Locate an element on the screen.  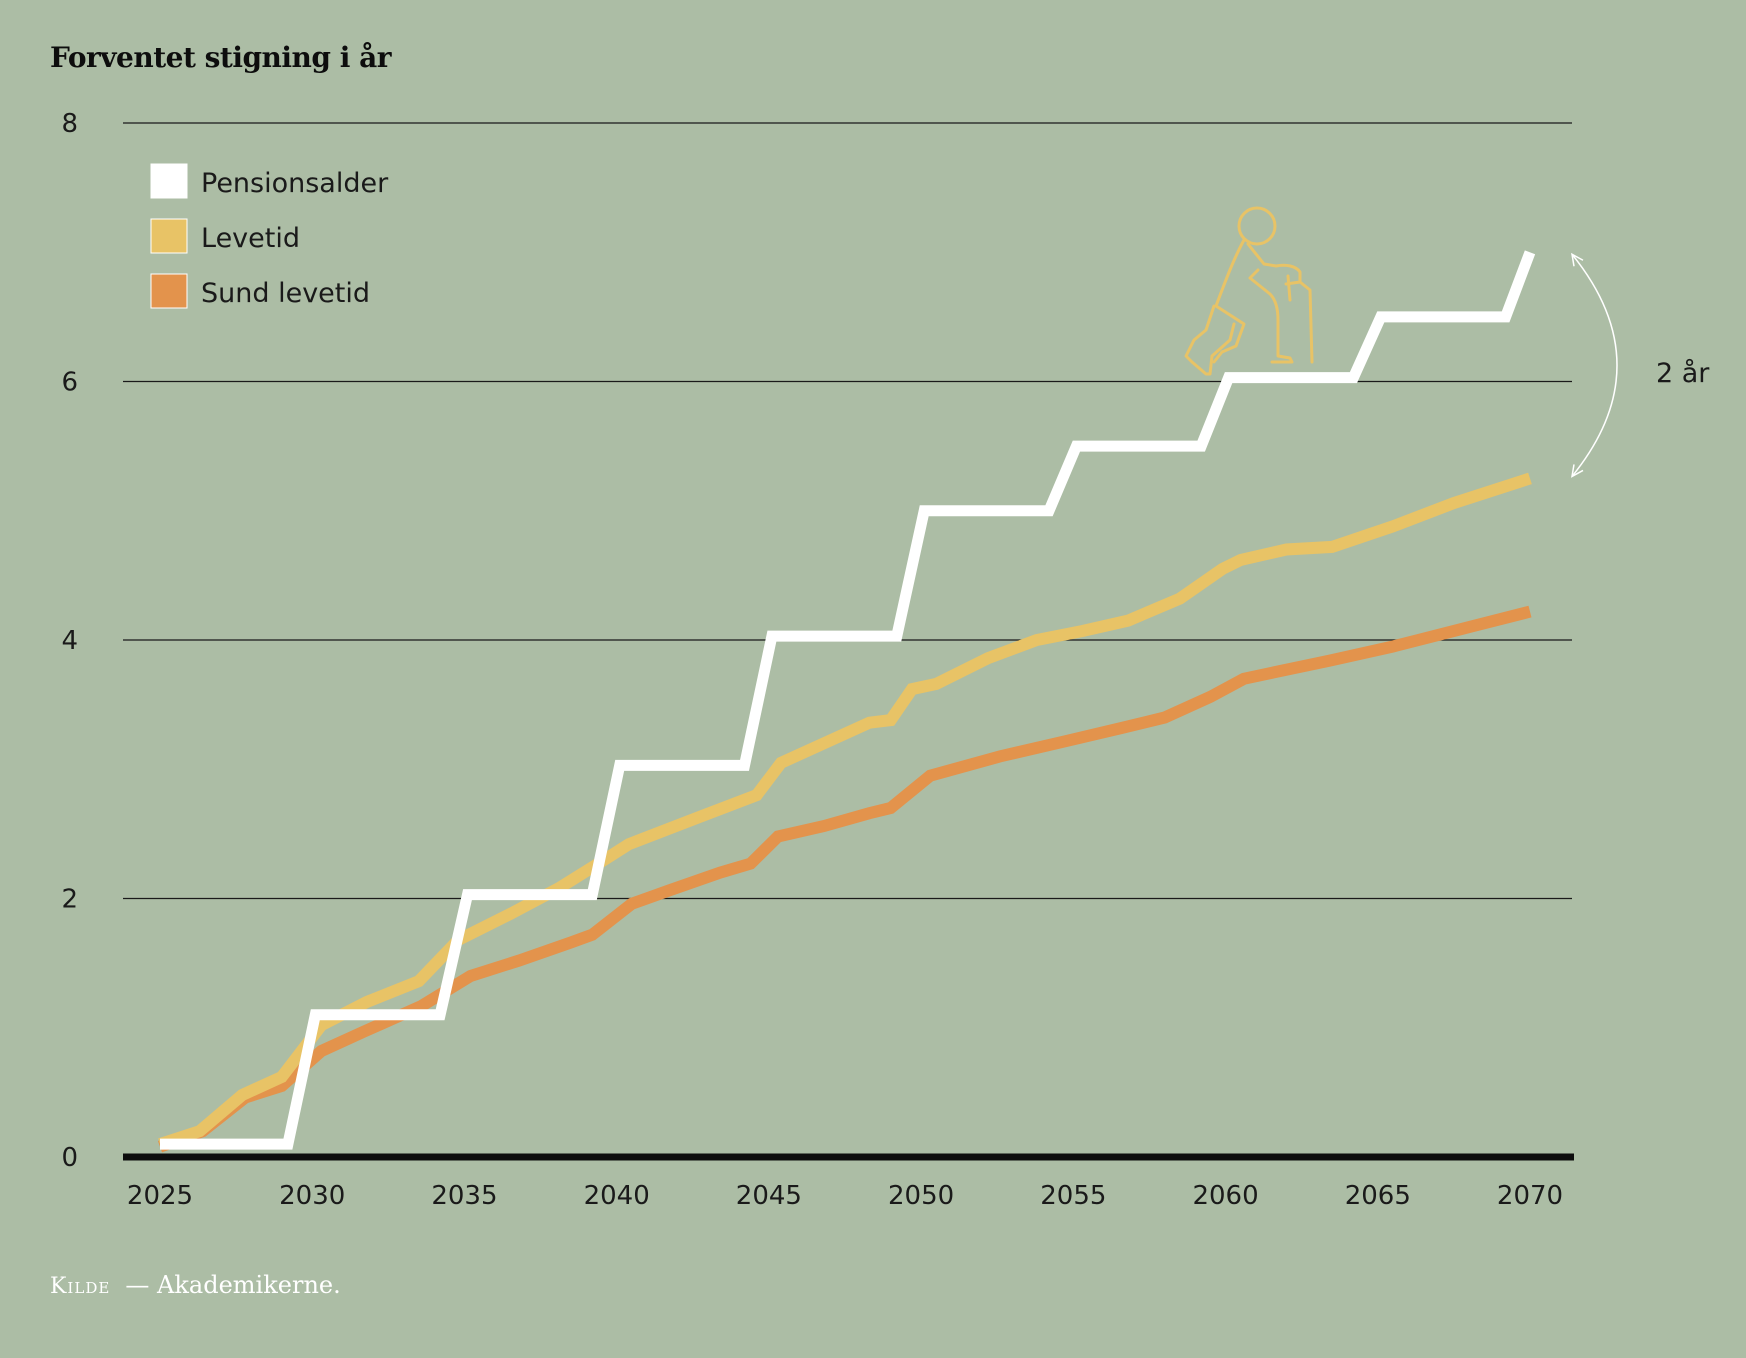
legend-swatch-pensionsalder is located at coordinates (169, 181).